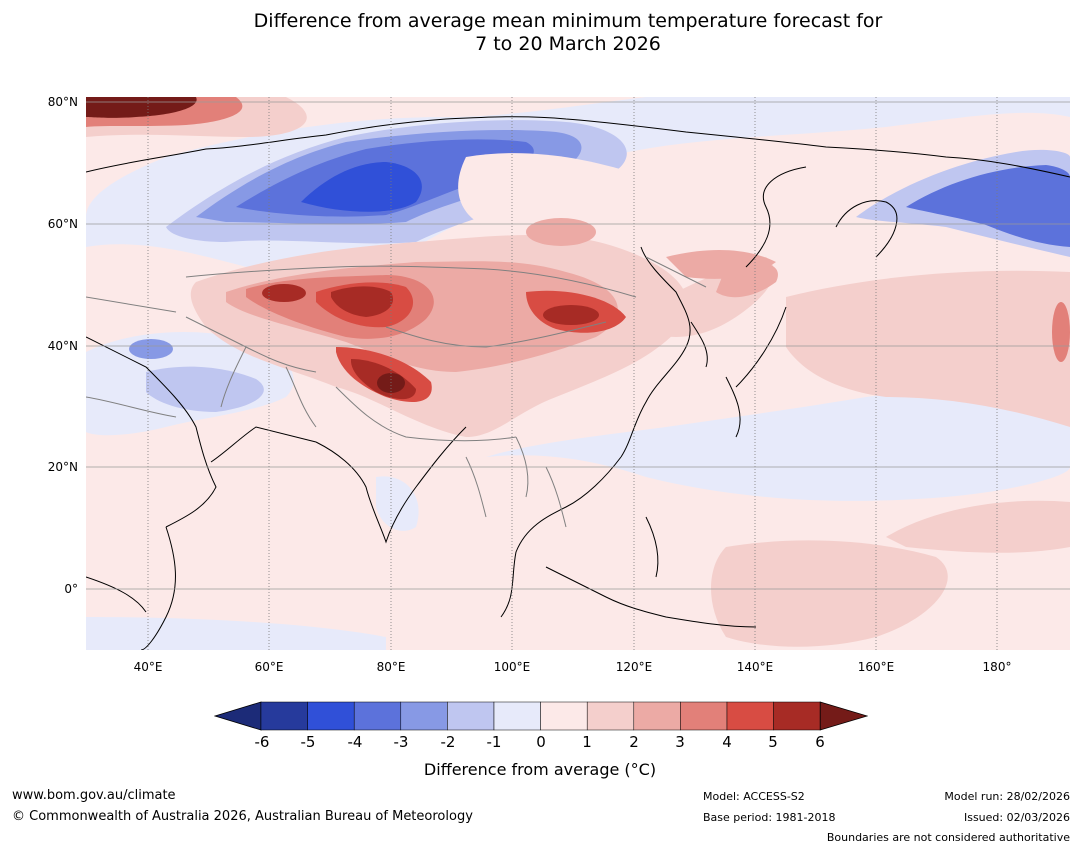 Image resolution: width=1081 pixels, height=850 pixels. I want to click on footer-model: Model: ACCESS-S2, so click(754, 796).